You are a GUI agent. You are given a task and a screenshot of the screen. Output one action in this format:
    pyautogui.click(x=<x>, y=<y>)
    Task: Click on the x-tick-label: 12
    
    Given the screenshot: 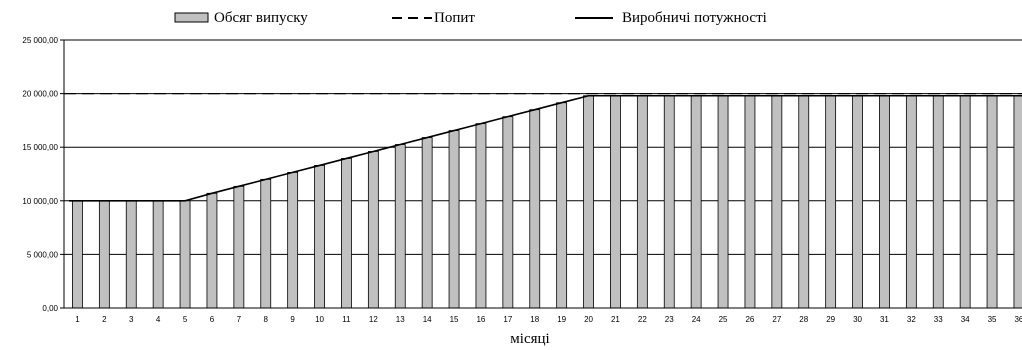 What is the action you would take?
    pyautogui.click(x=373, y=319)
    